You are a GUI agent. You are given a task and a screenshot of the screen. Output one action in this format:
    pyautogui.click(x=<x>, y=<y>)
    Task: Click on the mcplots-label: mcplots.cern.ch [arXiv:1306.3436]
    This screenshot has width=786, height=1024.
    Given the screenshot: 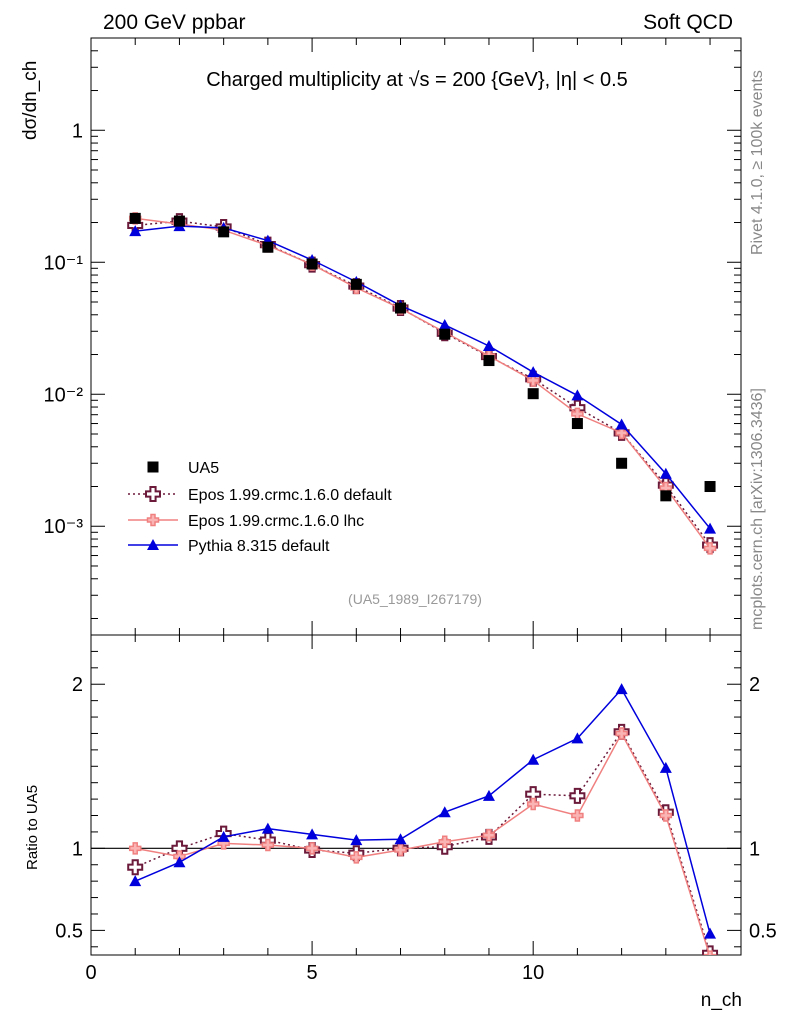 What is the action you would take?
    pyautogui.click(x=757, y=509)
    